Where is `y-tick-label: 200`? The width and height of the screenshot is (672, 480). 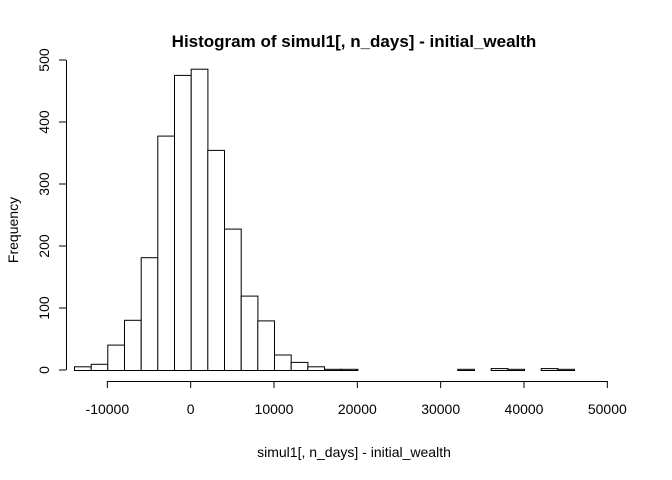
y-tick-label: 200 is located at coordinates (44, 246).